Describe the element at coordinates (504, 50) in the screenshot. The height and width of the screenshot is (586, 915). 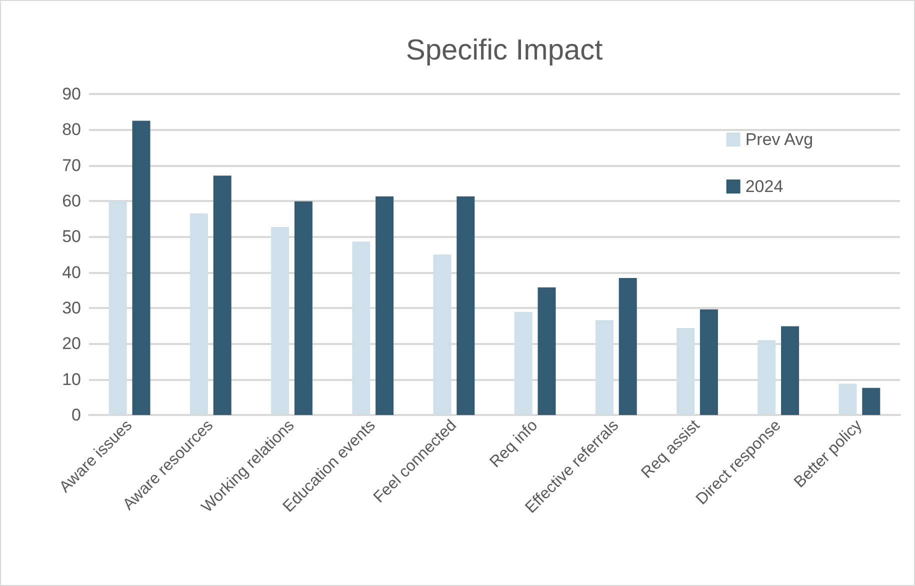
I see `chart-title: Specific Impact` at that location.